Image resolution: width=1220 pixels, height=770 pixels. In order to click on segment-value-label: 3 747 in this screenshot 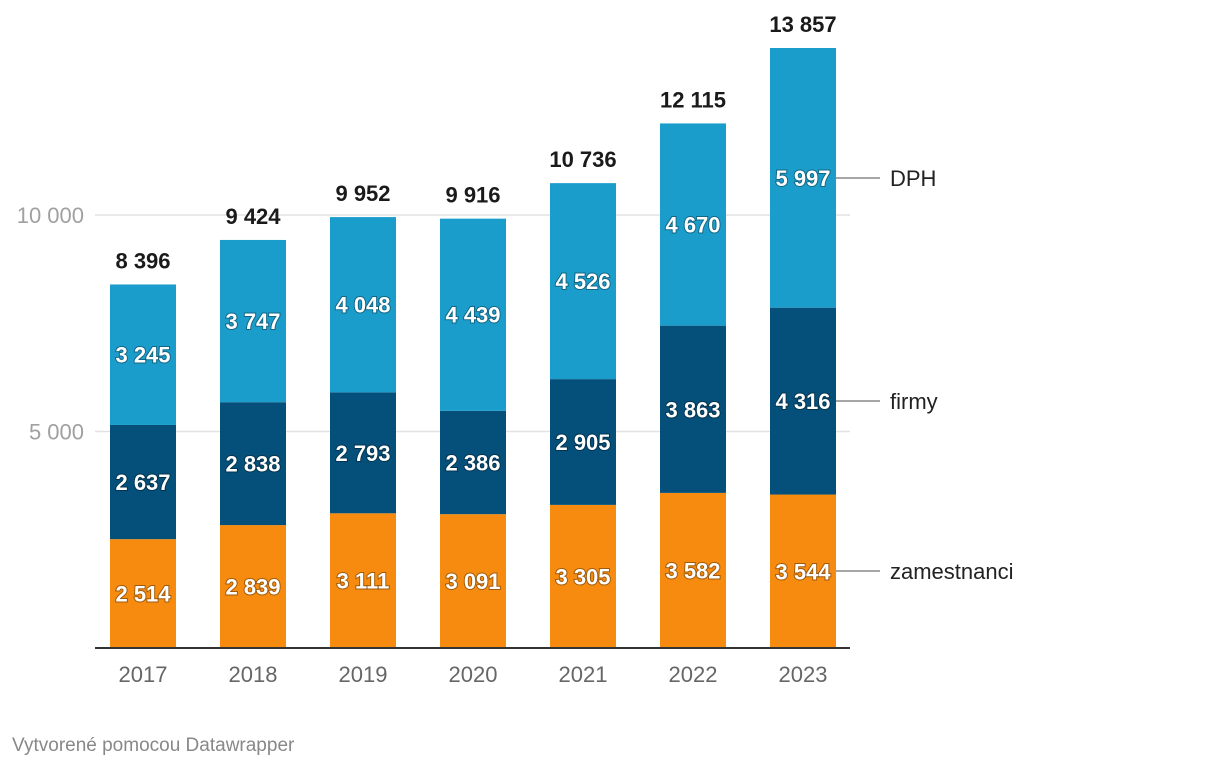, I will do `click(252, 321)`.